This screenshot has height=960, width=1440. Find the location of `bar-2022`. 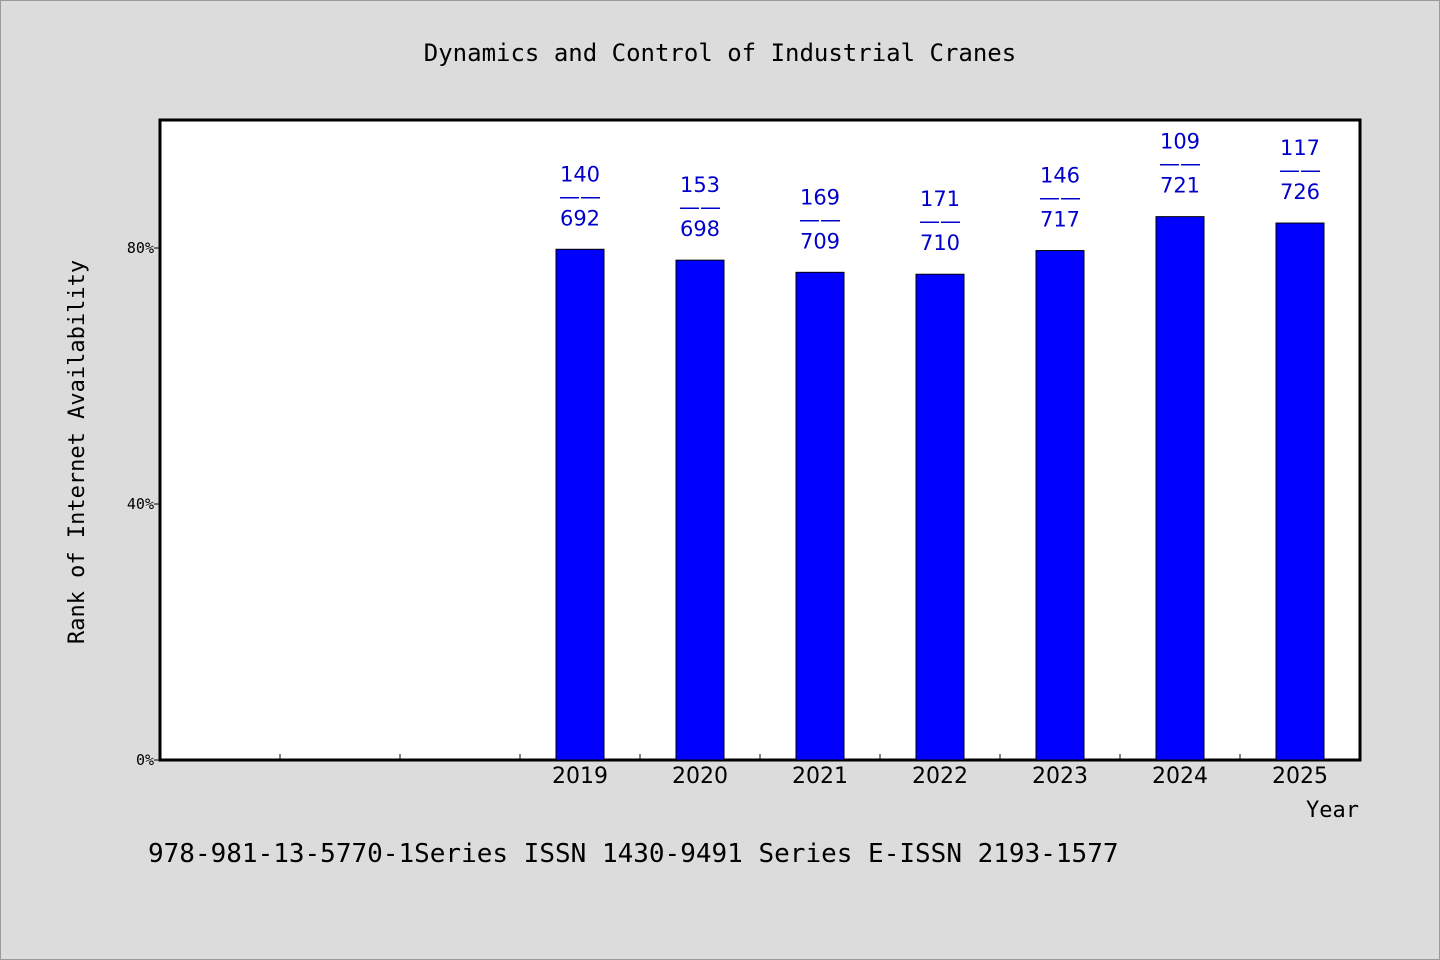

bar-2022 is located at coordinates (940, 517).